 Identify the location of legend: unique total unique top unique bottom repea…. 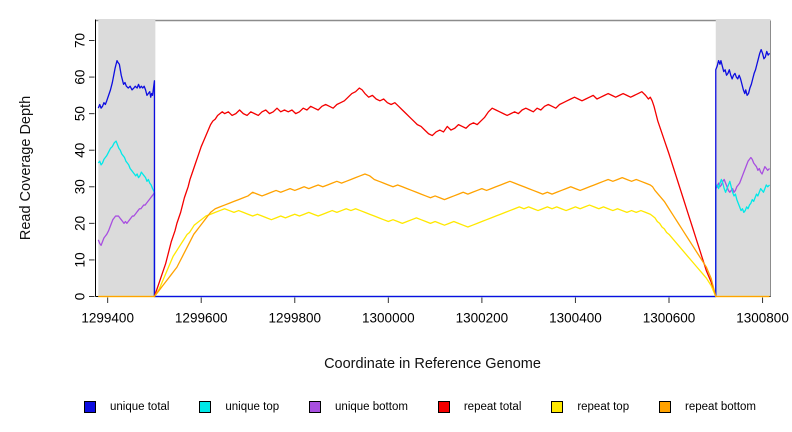
(420, 407).